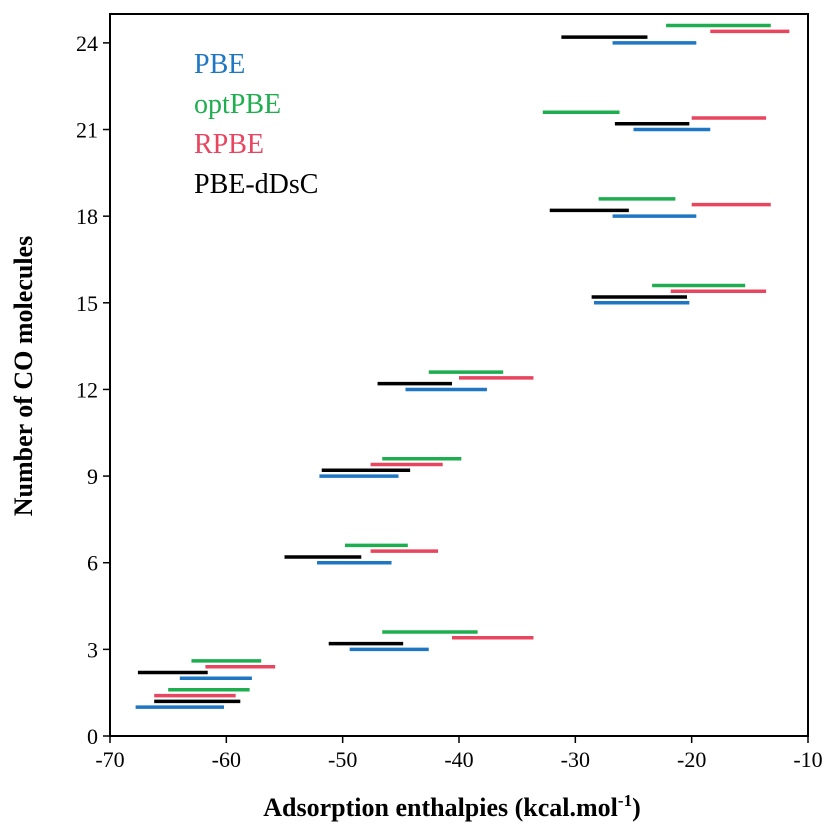 This screenshot has width=831, height=825. Describe the element at coordinates (87, 389) in the screenshot. I see `y-tick-label: 12` at that location.